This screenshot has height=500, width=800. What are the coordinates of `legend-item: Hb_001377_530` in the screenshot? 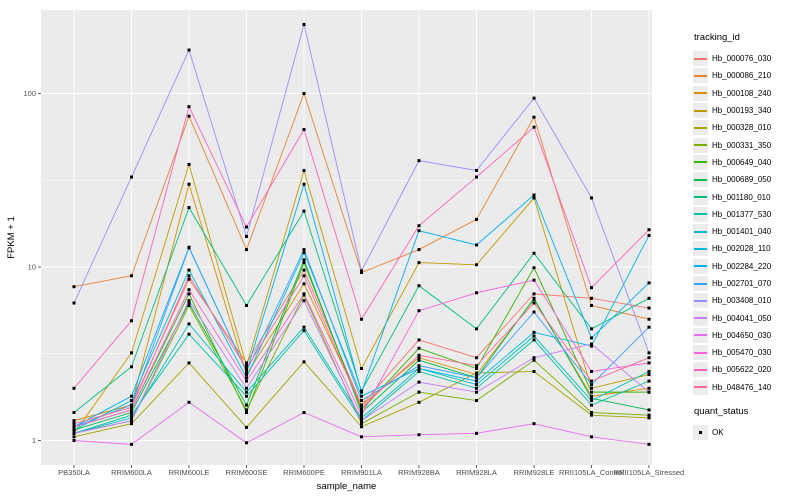 It's located at (746, 214).